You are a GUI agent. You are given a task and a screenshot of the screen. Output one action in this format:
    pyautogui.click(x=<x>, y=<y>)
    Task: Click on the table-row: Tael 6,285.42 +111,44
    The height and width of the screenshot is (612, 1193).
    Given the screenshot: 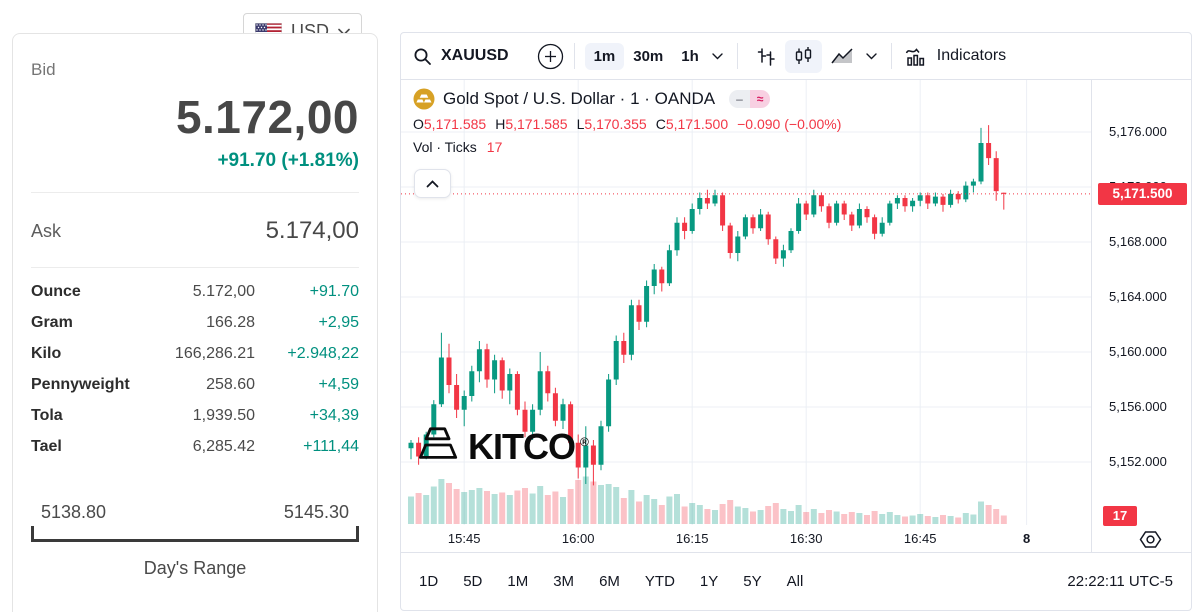 What is the action you would take?
    pyautogui.click(x=195, y=446)
    